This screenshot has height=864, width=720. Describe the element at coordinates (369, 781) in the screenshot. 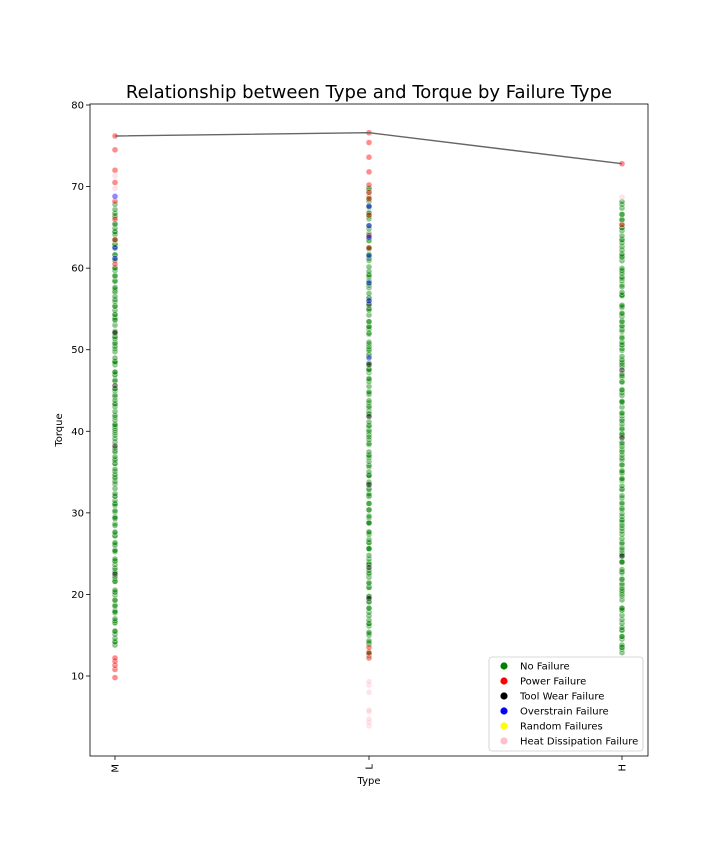

I see `x-axis-label: Type` at that location.